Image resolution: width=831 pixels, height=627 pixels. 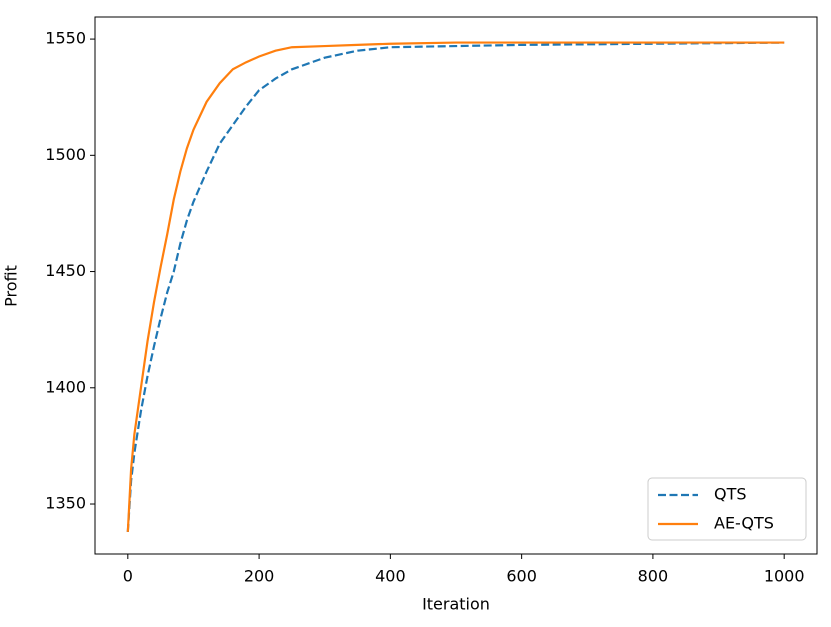 What do you see at coordinates (65, 386) in the screenshot?
I see `y-tick-label: 1400` at bounding box center [65, 386].